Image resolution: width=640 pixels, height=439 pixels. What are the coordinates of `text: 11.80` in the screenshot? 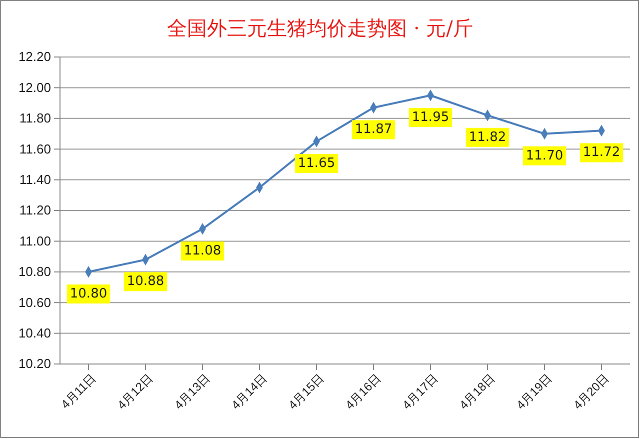 It's located at (35, 118).